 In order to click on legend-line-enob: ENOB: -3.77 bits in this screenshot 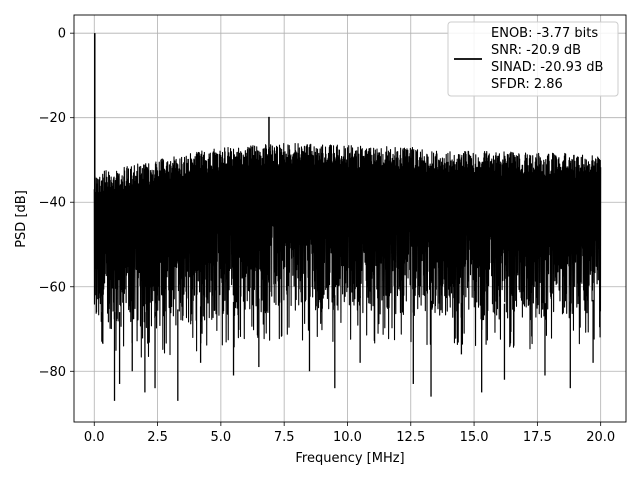, I will do `click(544, 33)`.